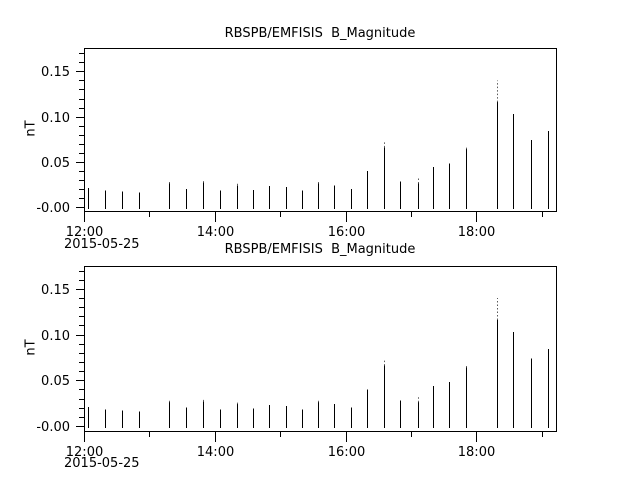  Describe the element at coordinates (53, 427) in the screenshot. I see `bottom-y-tick-label: -0.00` at that location.